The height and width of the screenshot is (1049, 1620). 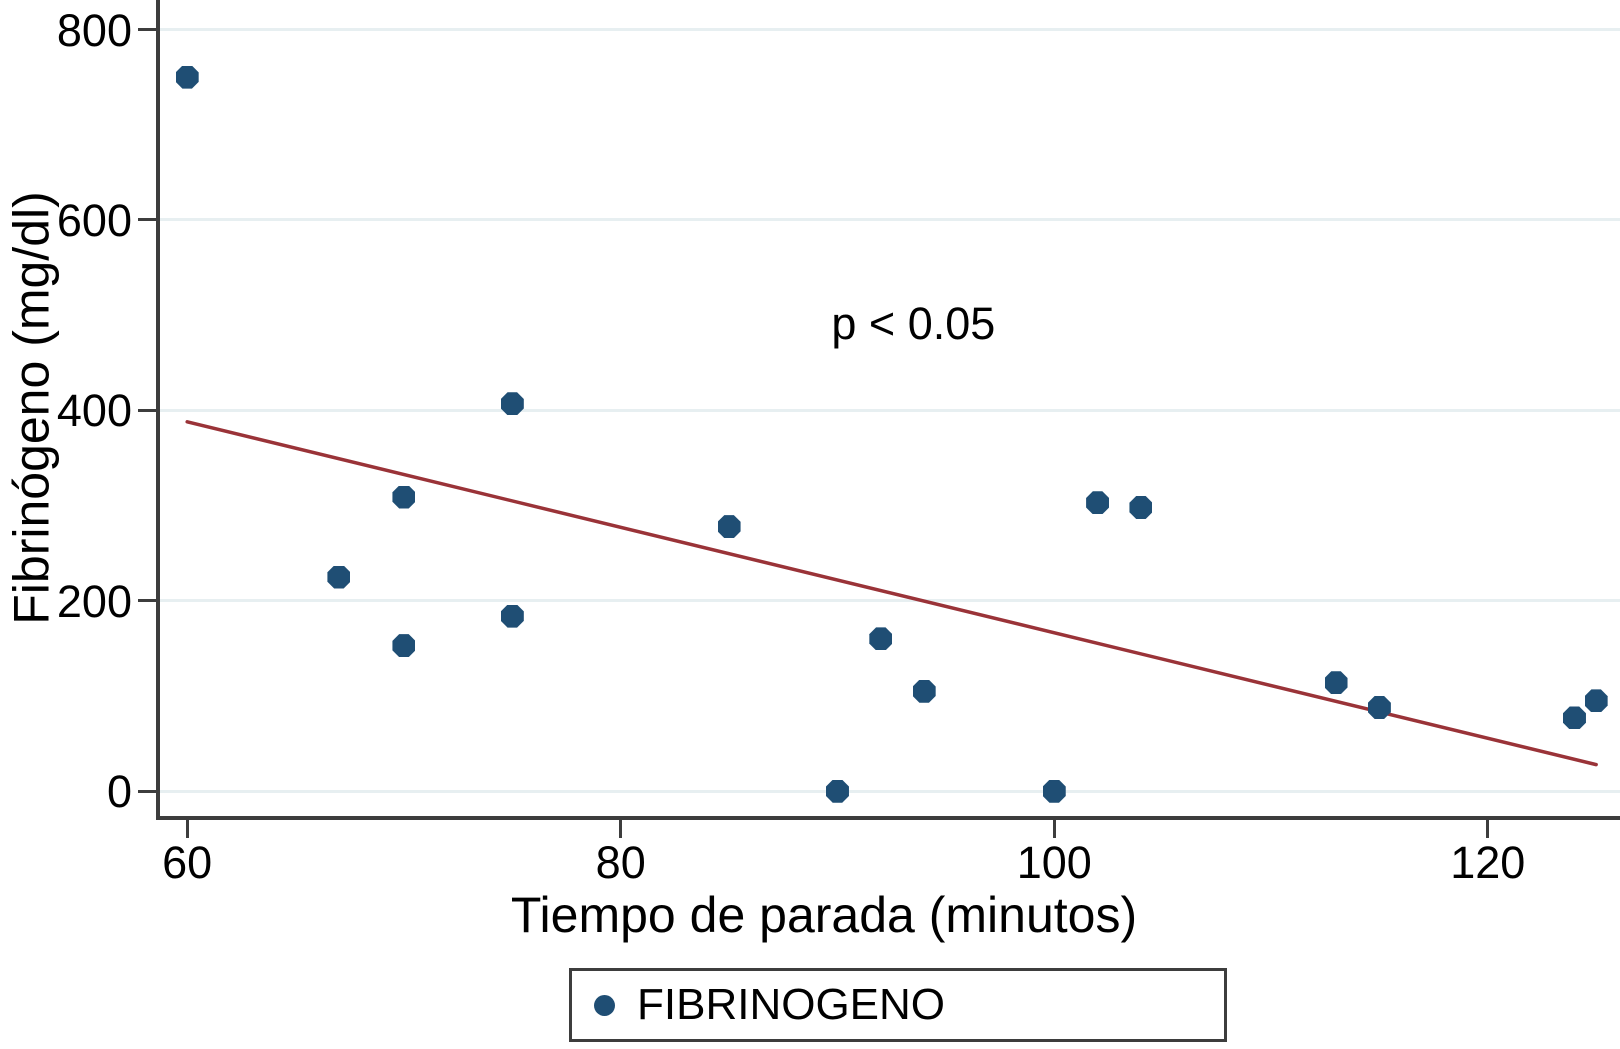 What do you see at coordinates (158, 410) in the screenshot?
I see `y-axis-line` at bounding box center [158, 410].